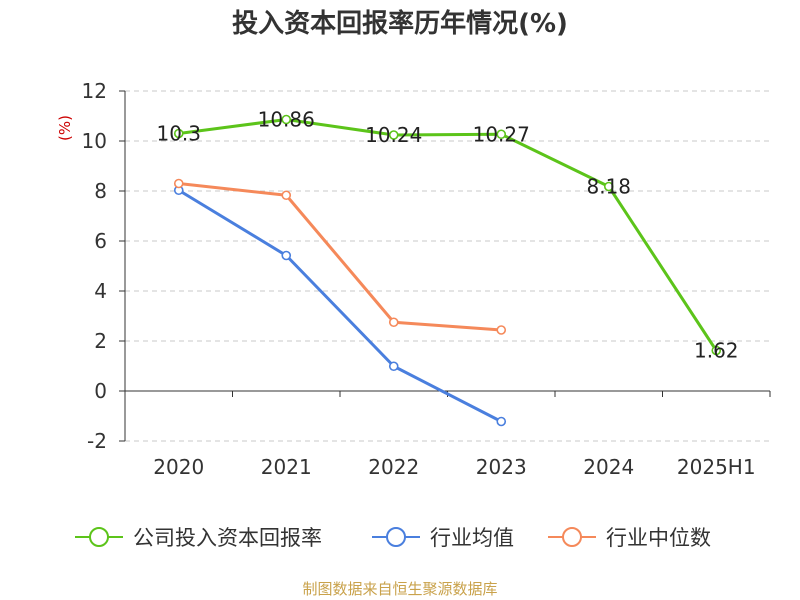  I want to click on data-label: 10.86, so click(286, 120).